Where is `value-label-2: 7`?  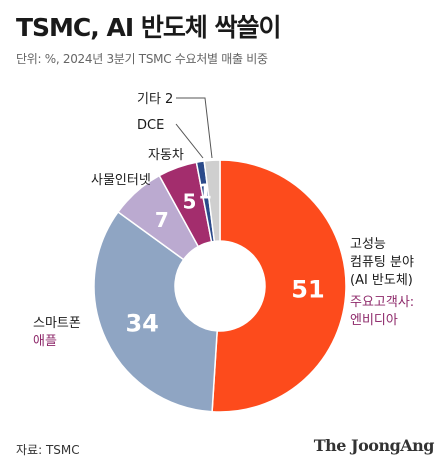
value-label-2: 7 is located at coordinates (162, 220).